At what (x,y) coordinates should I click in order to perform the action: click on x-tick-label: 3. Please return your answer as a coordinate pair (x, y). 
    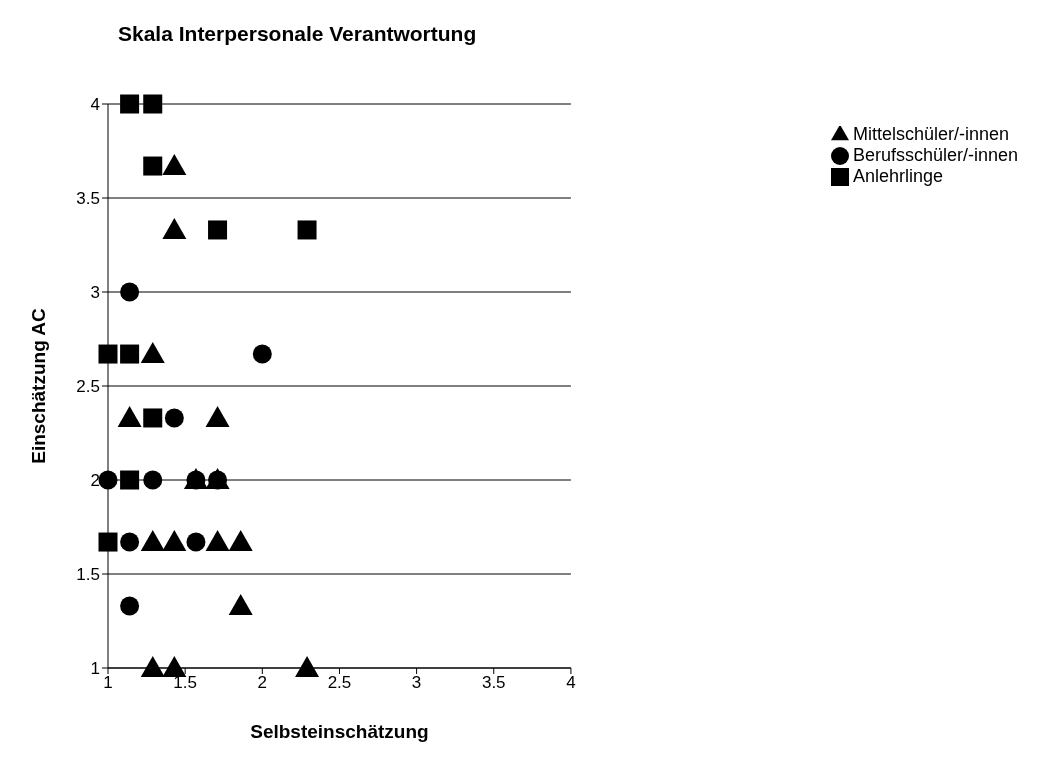
    Looking at the image, I should click on (416, 683).